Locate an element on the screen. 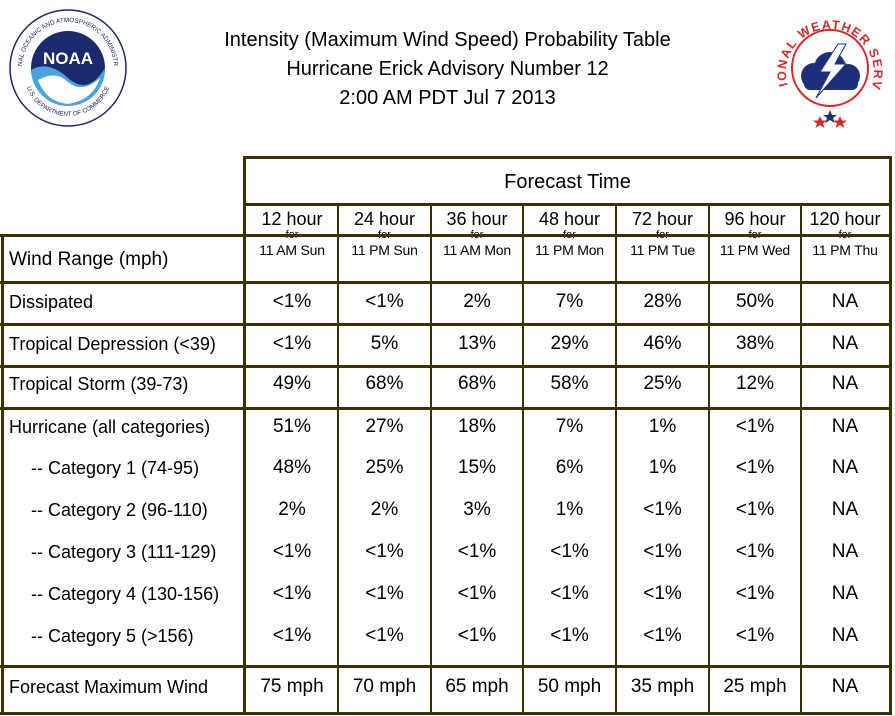 This screenshot has width=895, height=716. probability-cell: 29% is located at coordinates (569, 343).